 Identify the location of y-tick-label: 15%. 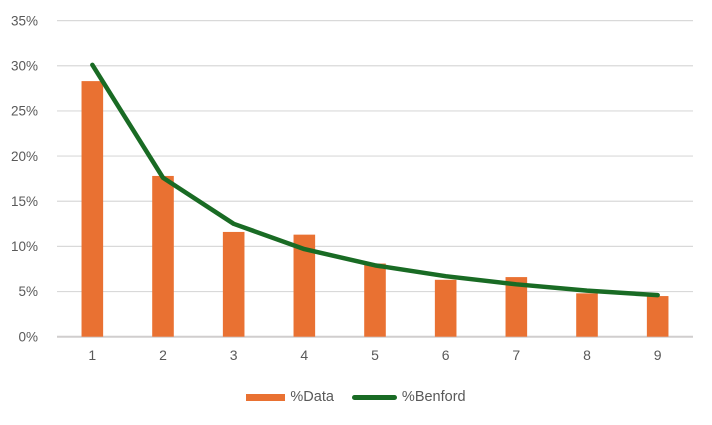
(24, 201).